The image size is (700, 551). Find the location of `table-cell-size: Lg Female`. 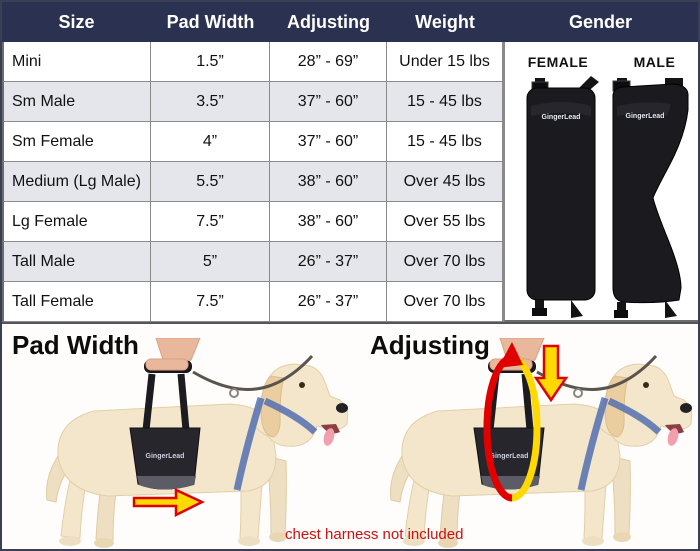

table-cell-size: Lg Female is located at coordinates (76, 222).